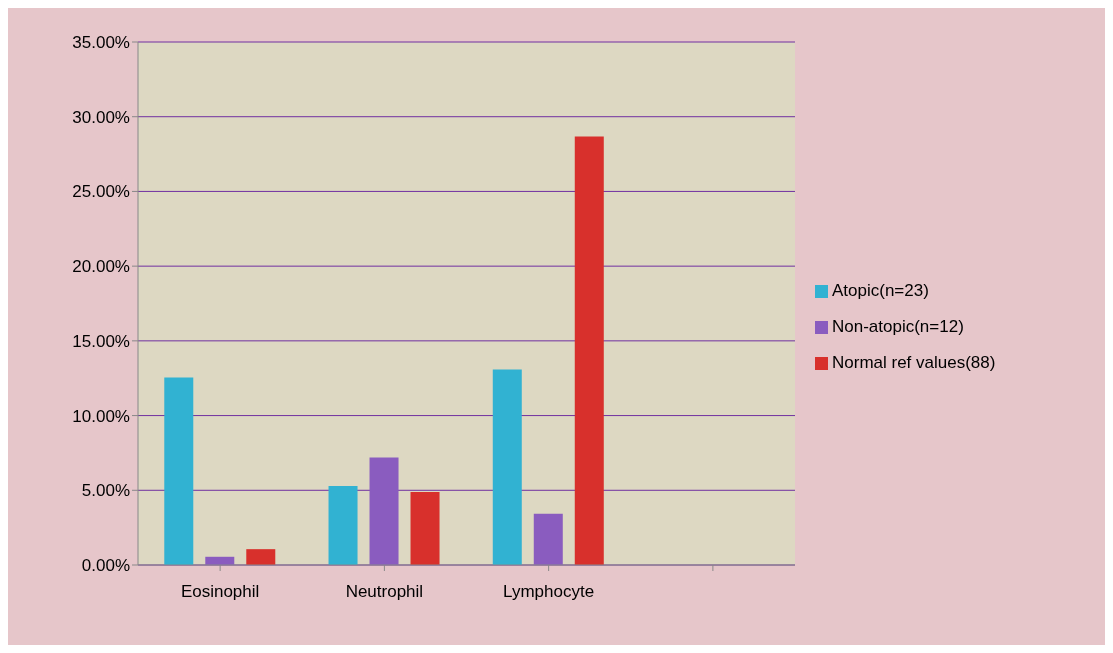 The height and width of the screenshot is (653, 1113). I want to click on y-tick-label: 10.00%, so click(101, 416).